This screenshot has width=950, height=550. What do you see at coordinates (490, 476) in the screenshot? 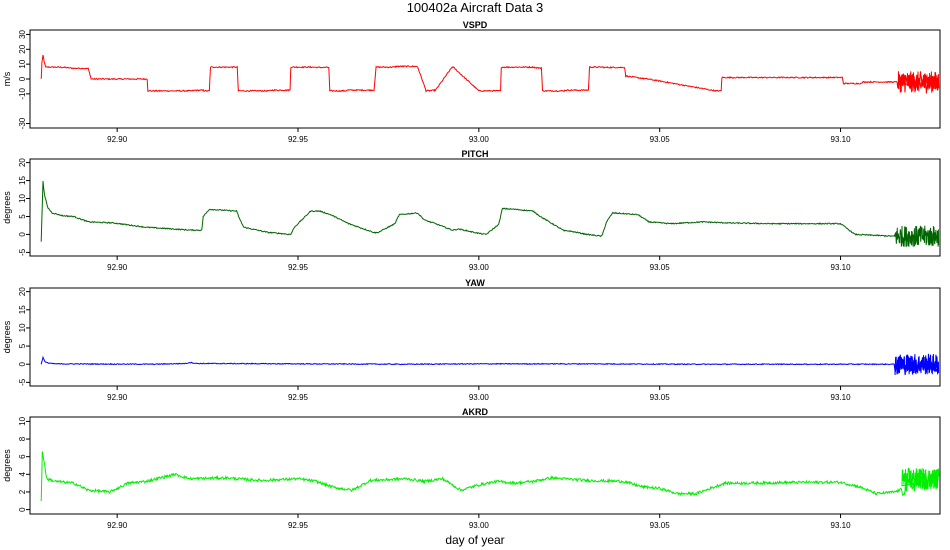
I see `series-line-akrd` at bounding box center [490, 476].